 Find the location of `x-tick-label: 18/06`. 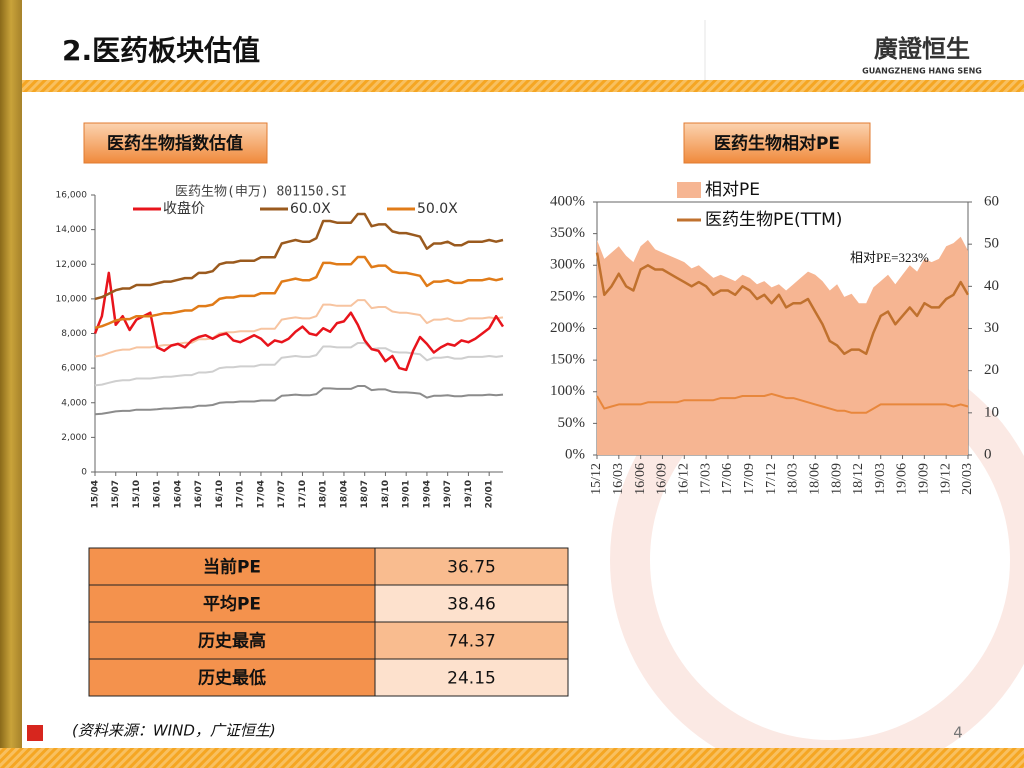

x-tick-label: 18/06 is located at coordinates (814, 479).